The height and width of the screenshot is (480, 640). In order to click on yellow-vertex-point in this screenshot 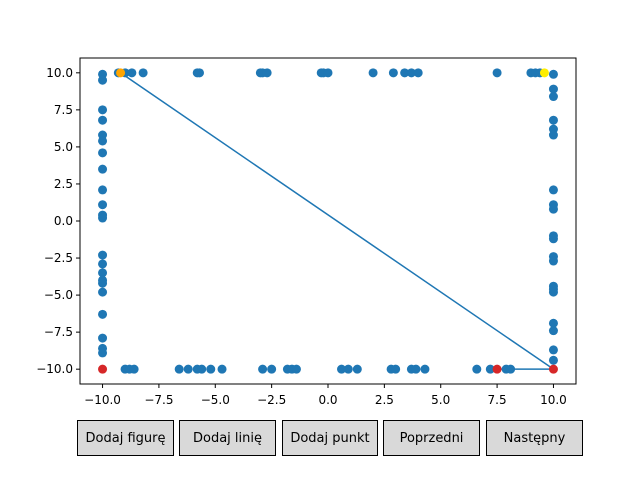, I will do `click(544, 73)`.